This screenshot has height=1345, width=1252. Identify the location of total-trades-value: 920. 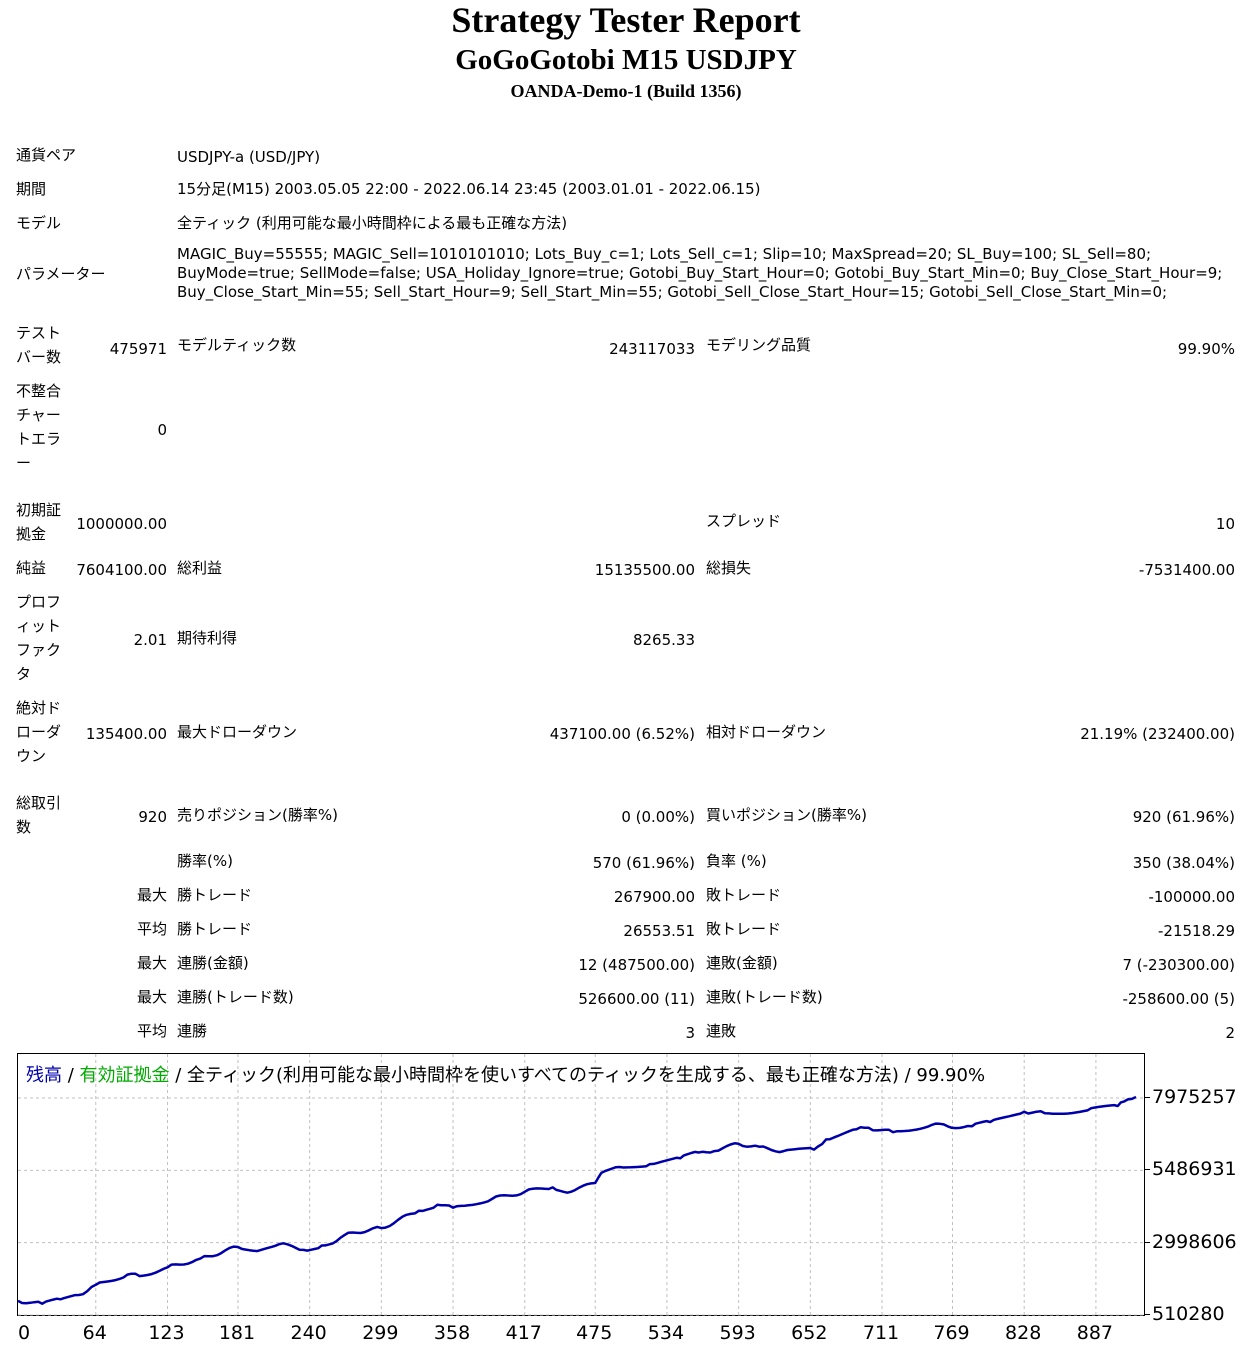
(152, 817).